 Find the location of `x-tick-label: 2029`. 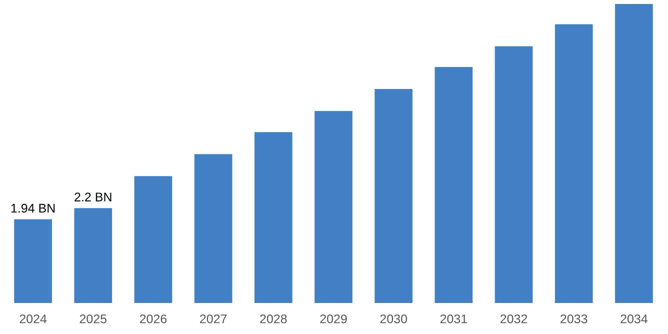

x-tick-label: 2029 is located at coordinates (333, 319).